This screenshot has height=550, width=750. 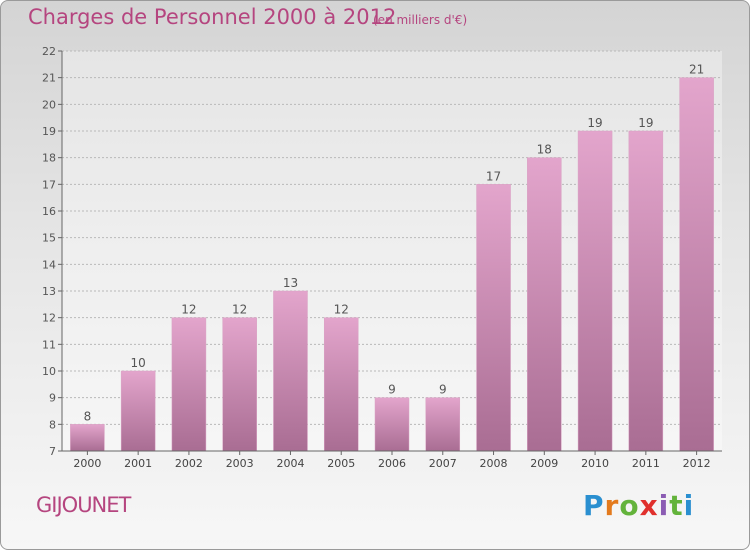 What do you see at coordinates (544, 304) in the screenshot?
I see `bar-2009` at bounding box center [544, 304].